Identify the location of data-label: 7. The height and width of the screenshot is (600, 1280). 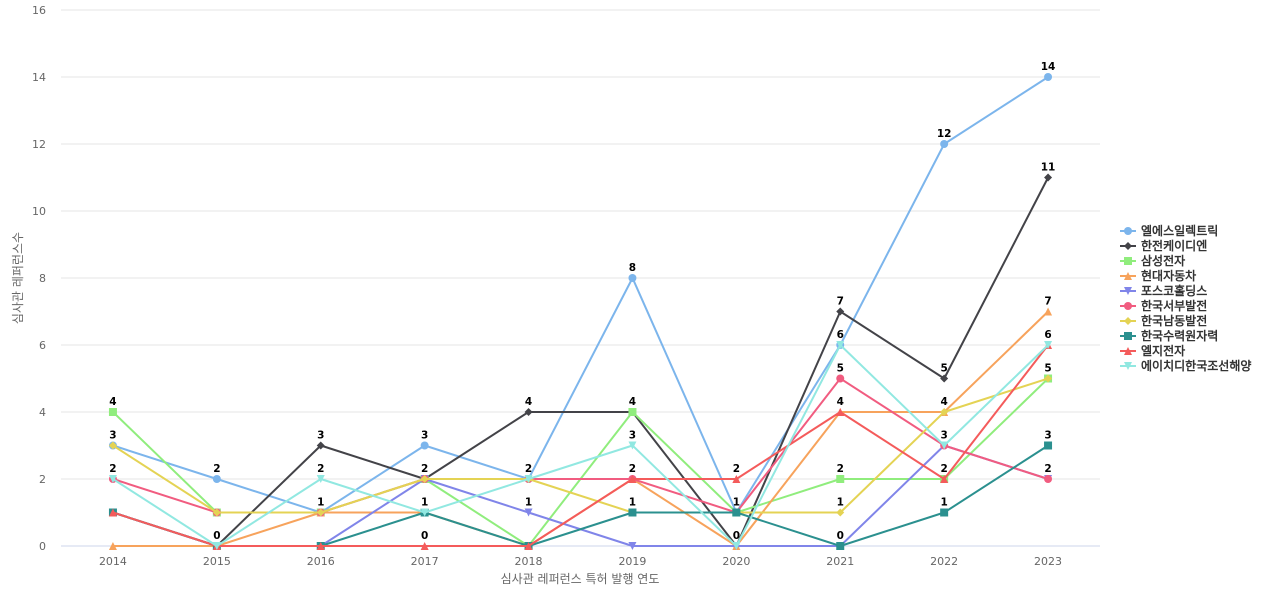
(1047, 302).